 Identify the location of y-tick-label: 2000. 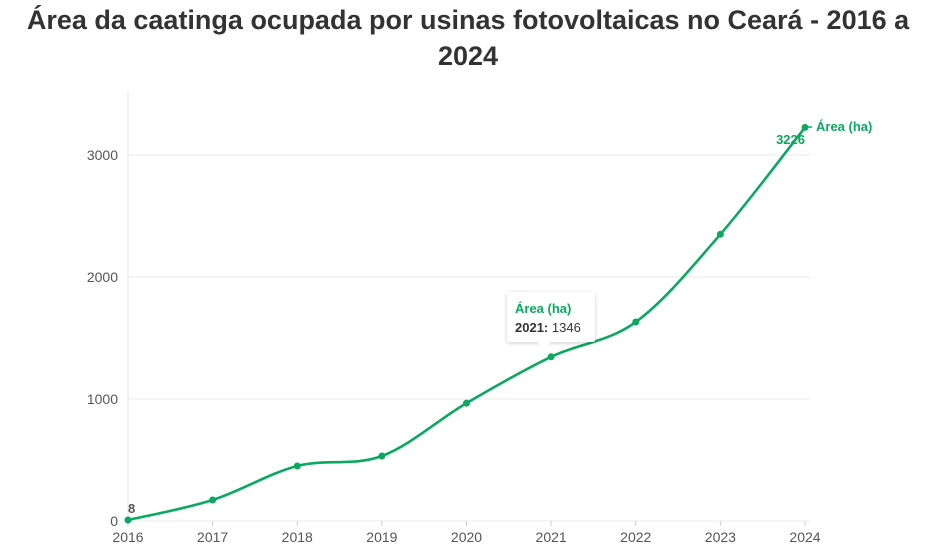
(102, 277).